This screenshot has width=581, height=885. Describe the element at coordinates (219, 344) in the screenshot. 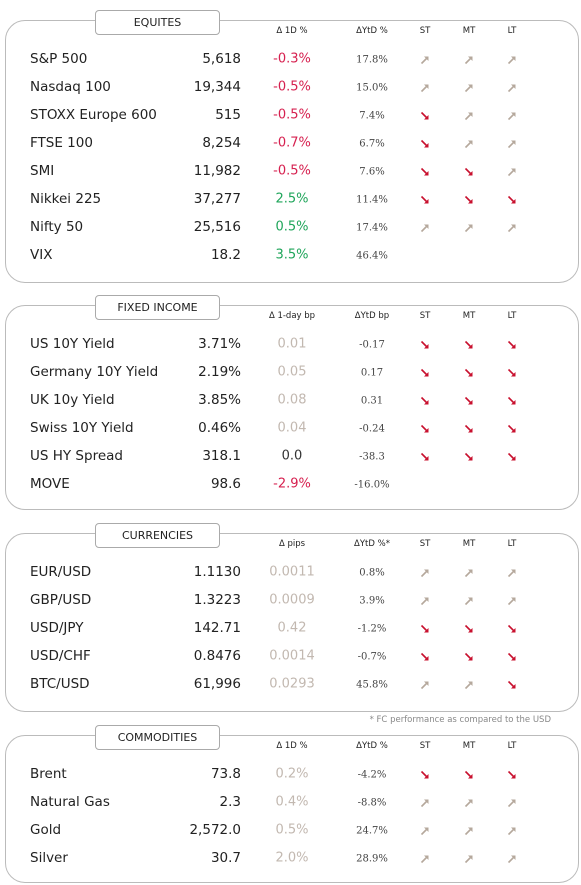

I see `row-value: 3.71%` at that location.